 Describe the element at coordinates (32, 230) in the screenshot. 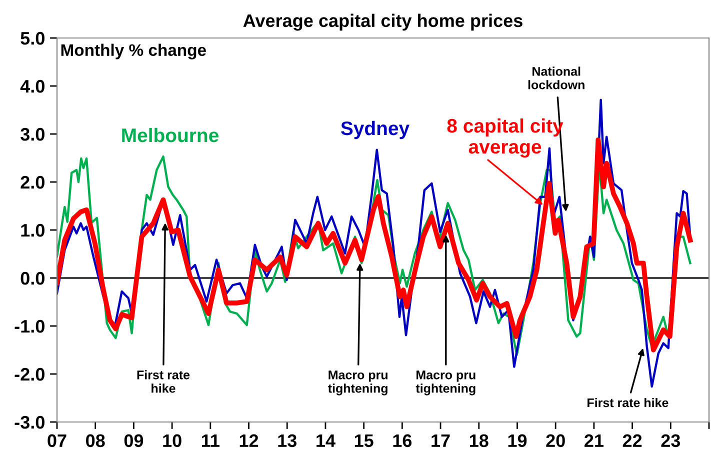

I see `y-tick-label: 1.0` at that location.